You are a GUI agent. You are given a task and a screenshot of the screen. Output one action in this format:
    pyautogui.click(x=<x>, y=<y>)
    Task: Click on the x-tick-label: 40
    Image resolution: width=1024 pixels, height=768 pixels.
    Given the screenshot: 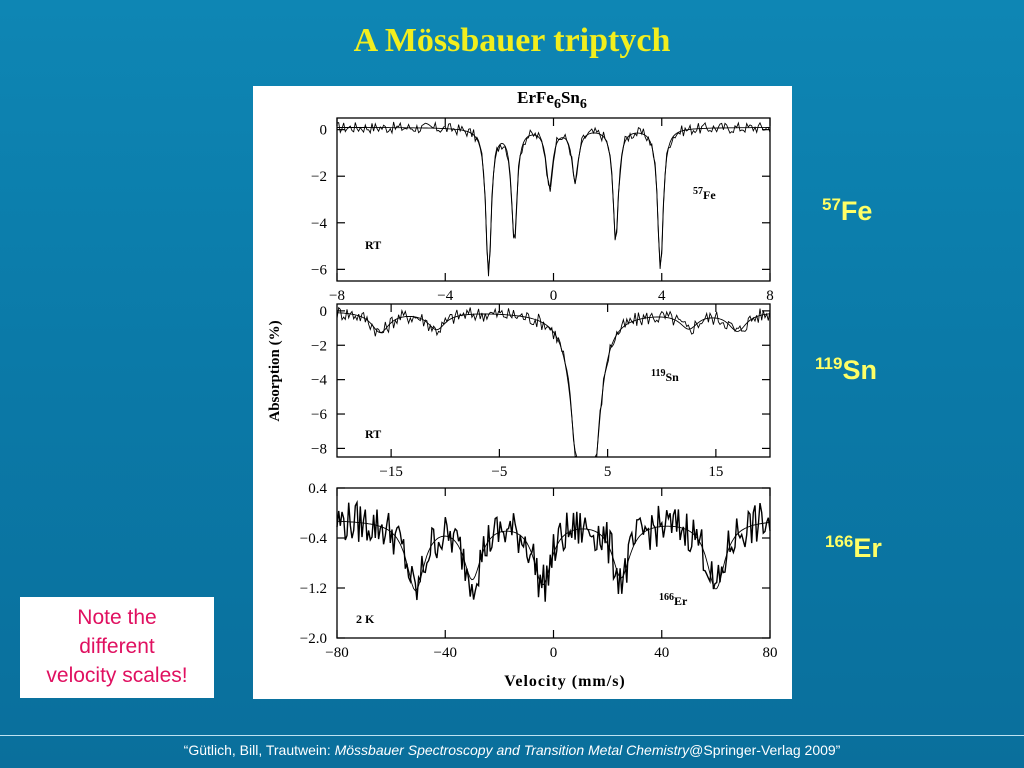 What is the action you would take?
    pyautogui.click(x=661, y=653)
    